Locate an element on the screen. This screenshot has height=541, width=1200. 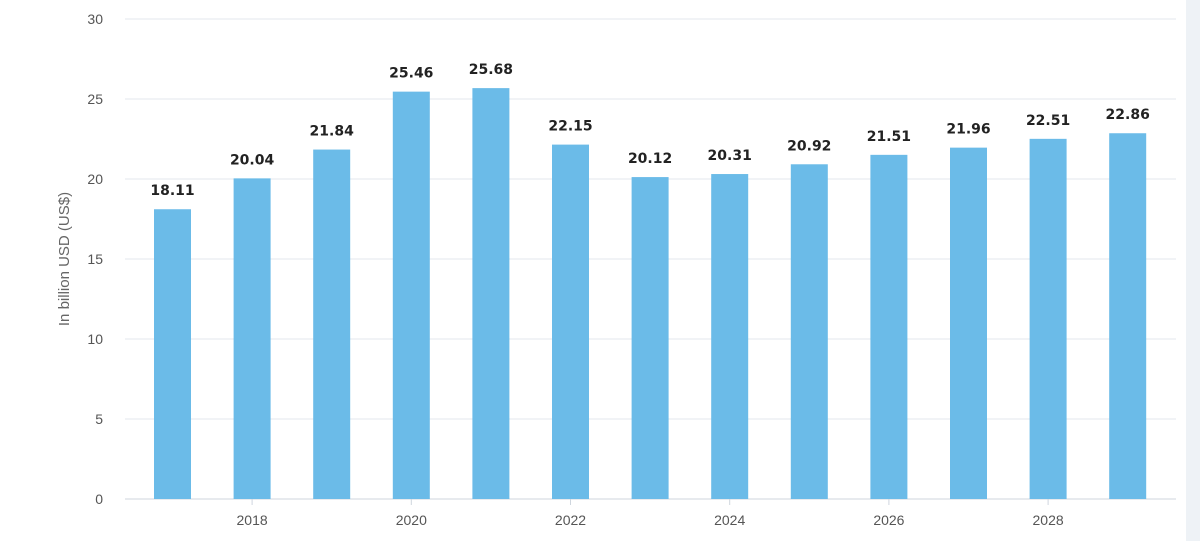
data-label-2021: 25.68 is located at coordinates (491, 70).